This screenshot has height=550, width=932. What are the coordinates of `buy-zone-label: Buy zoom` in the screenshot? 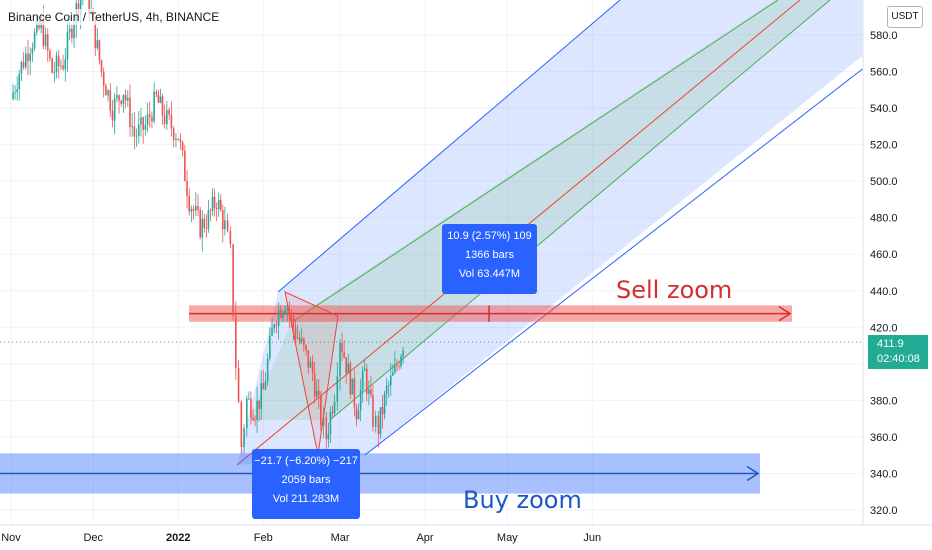 It's located at (522, 500).